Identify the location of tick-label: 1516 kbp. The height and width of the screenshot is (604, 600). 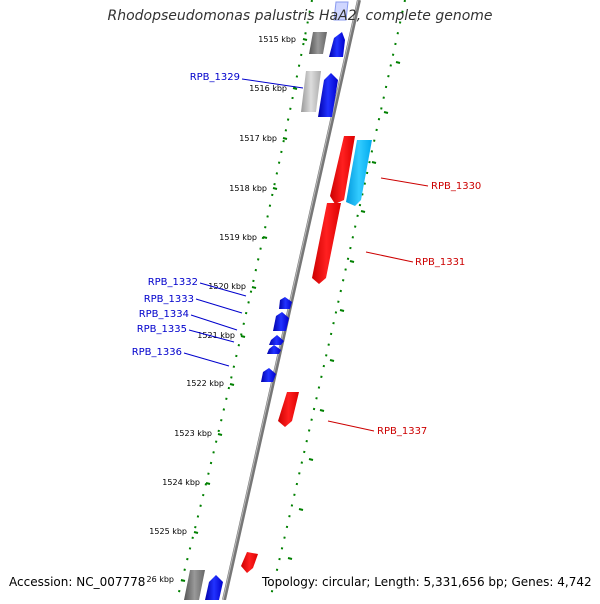
(268, 88).